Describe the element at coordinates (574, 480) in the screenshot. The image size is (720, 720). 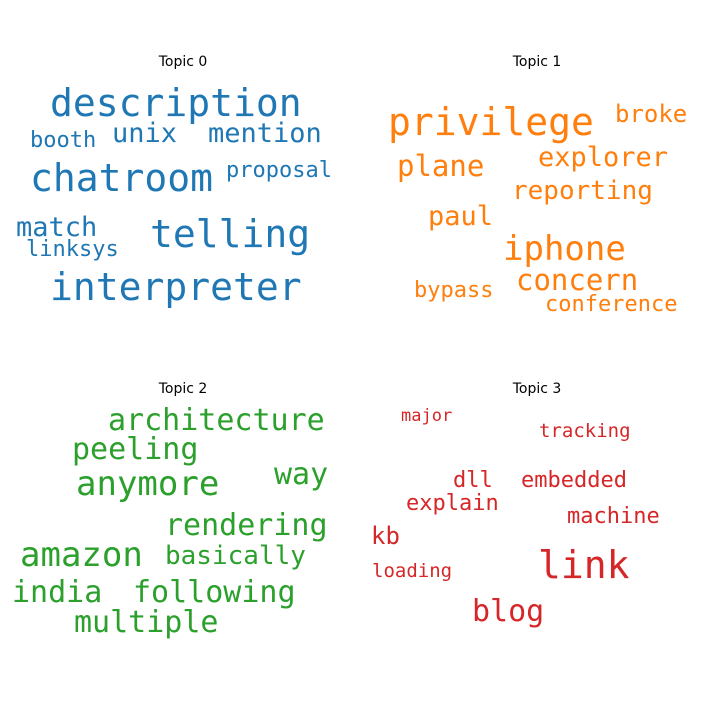
I see `word-embedded: embedded` at that location.